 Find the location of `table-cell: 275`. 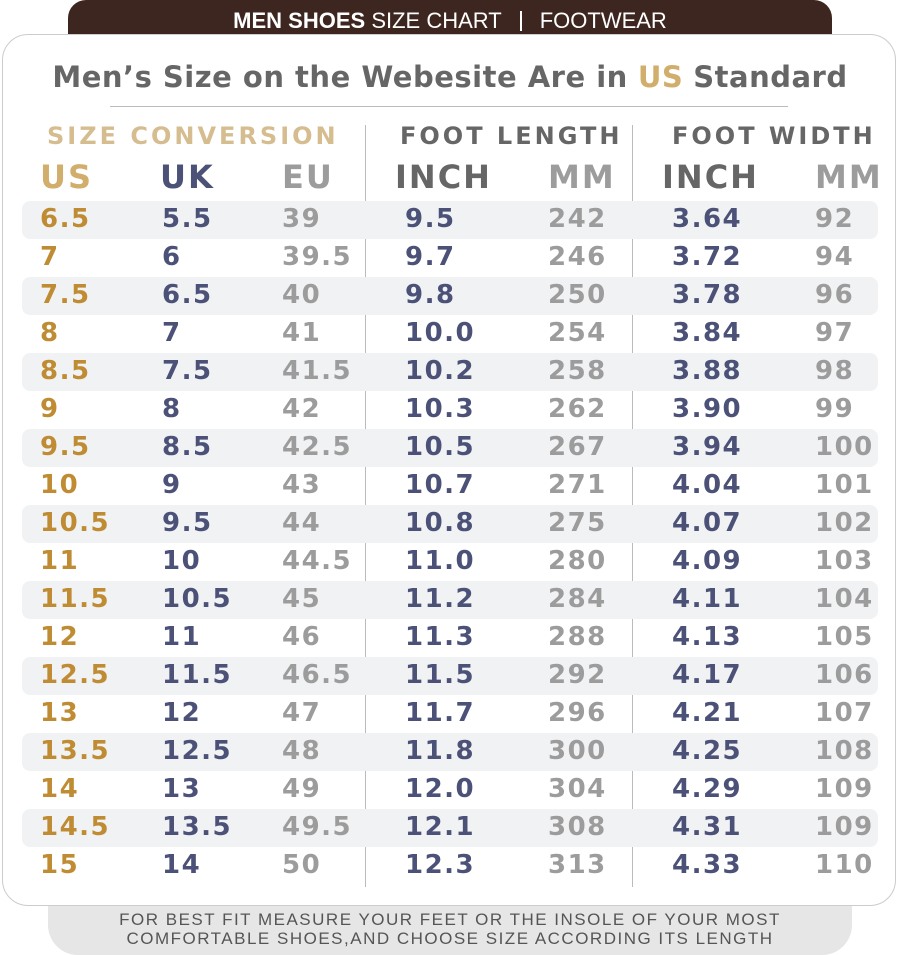

table-cell: 275 is located at coordinates (577, 523).